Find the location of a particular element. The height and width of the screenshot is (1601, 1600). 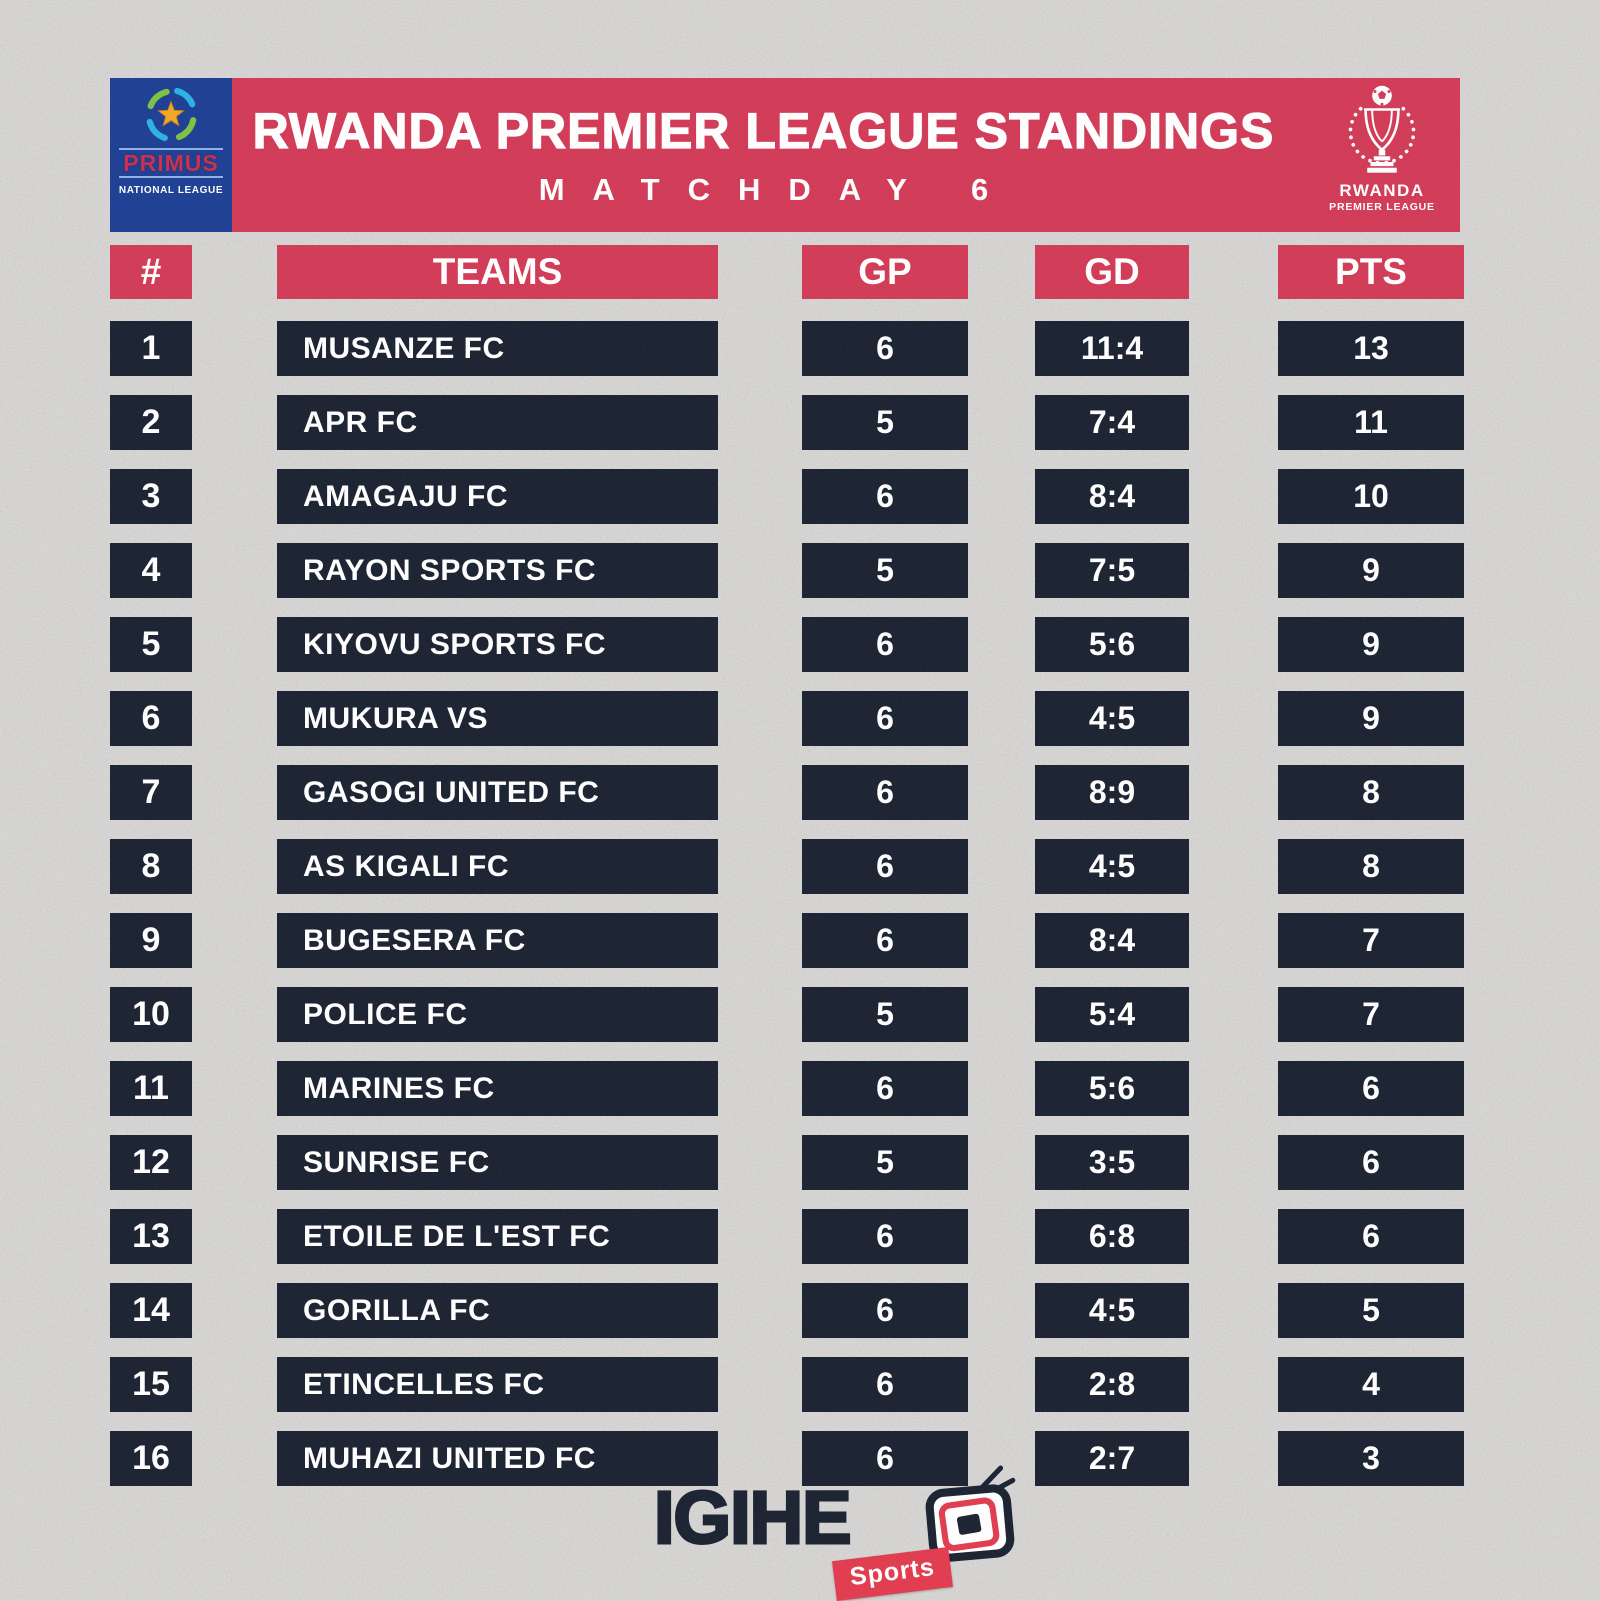

team-name-cell: GASOGI UNITED FC is located at coordinates (497, 792).